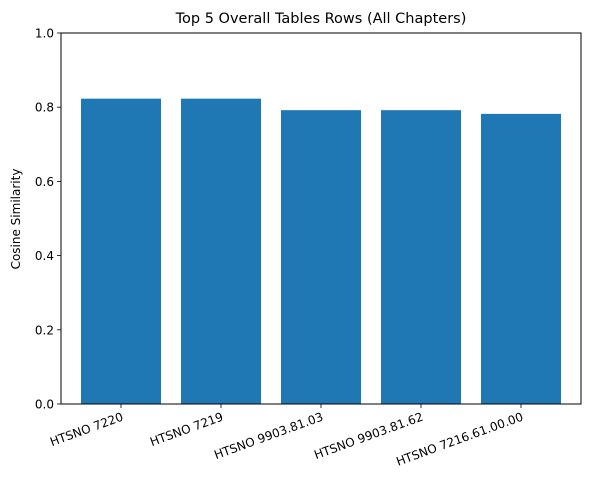 This screenshot has height=494, width=590. I want to click on y-axis: 0.0 0.2 0.4 0.6 0.8 1.0, so click(48, 219).